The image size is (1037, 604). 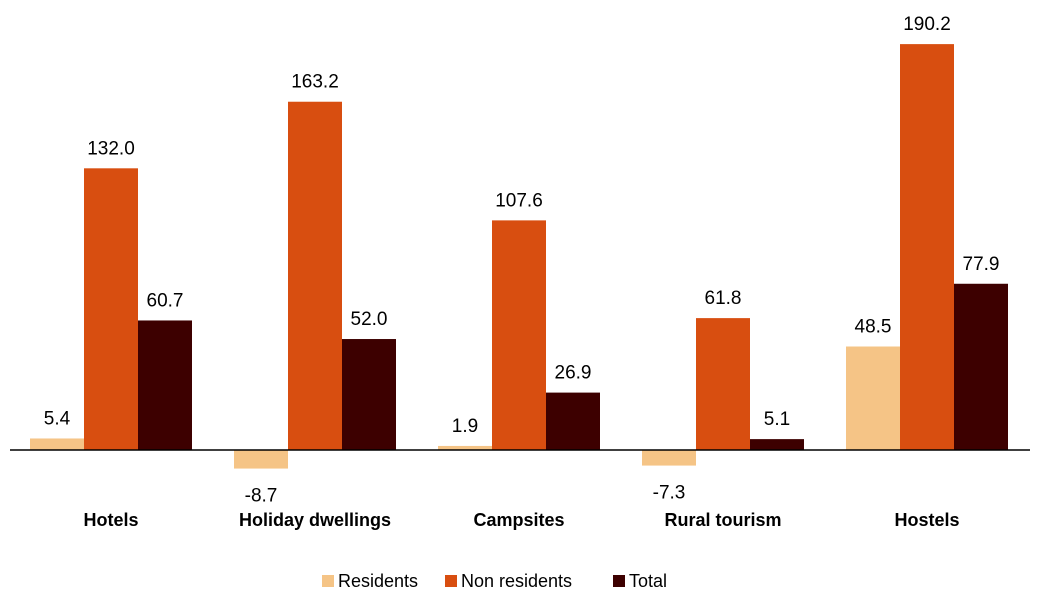 What do you see at coordinates (518, 520) in the screenshot?
I see `category-label: Campsites` at bounding box center [518, 520].